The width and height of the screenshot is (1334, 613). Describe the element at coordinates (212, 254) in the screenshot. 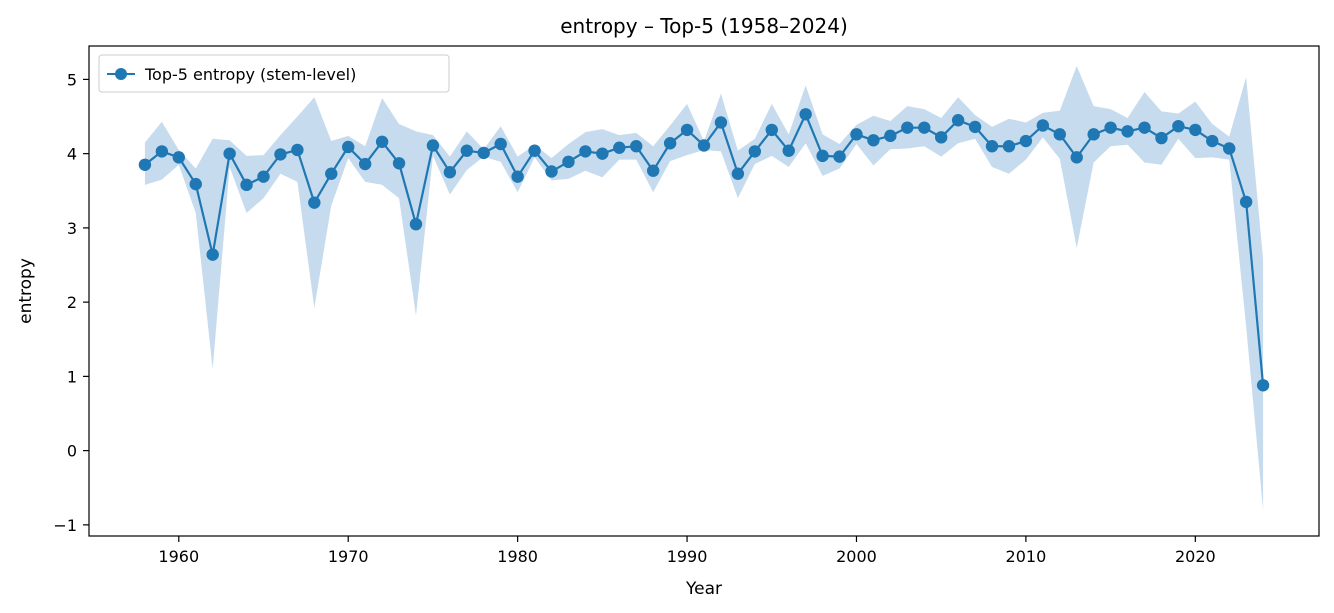

I see `data-point-1962` at that location.